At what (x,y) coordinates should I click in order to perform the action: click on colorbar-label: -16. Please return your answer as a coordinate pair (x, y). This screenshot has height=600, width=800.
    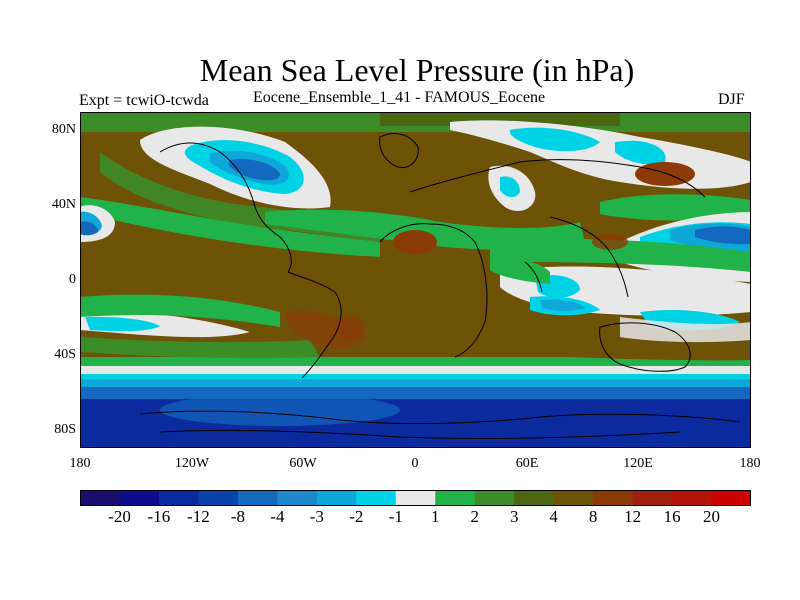
    Looking at the image, I should click on (159, 516).